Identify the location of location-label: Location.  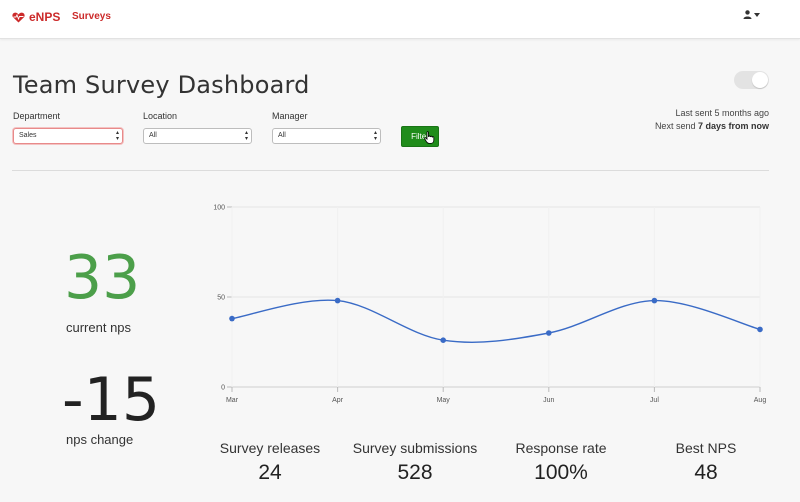
(160, 116).